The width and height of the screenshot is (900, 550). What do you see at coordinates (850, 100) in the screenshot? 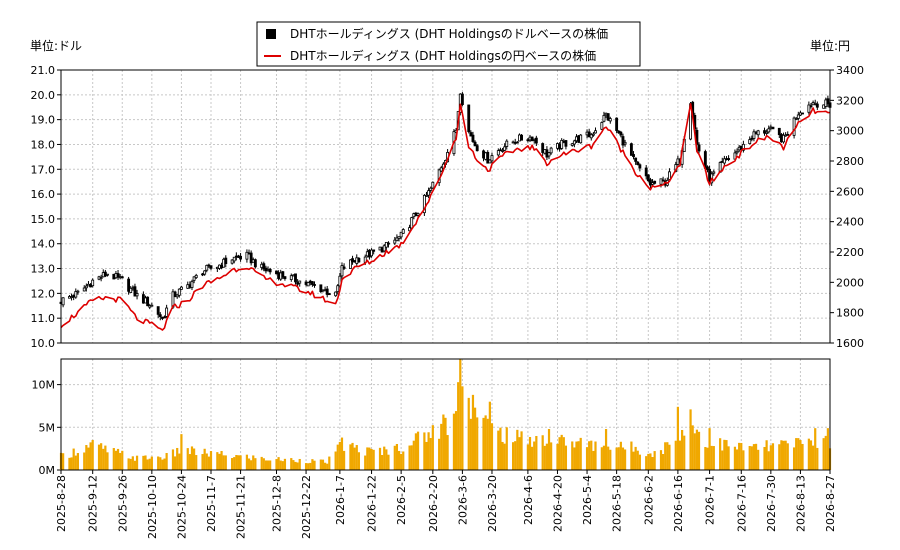
I see `right-tick-label: 3200` at bounding box center [850, 100].